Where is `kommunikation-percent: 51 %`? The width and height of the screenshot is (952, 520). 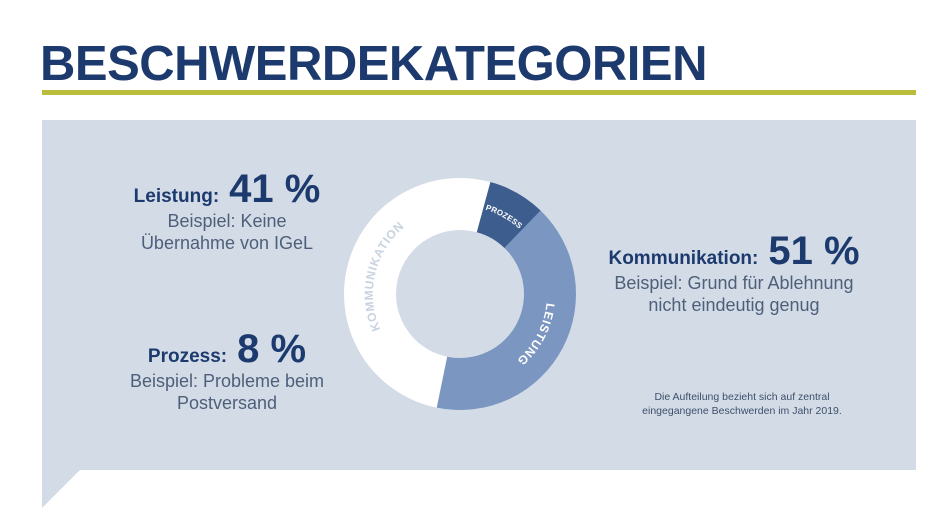
kommunikation-percent: 51 % is located at coordinates (814, 251).